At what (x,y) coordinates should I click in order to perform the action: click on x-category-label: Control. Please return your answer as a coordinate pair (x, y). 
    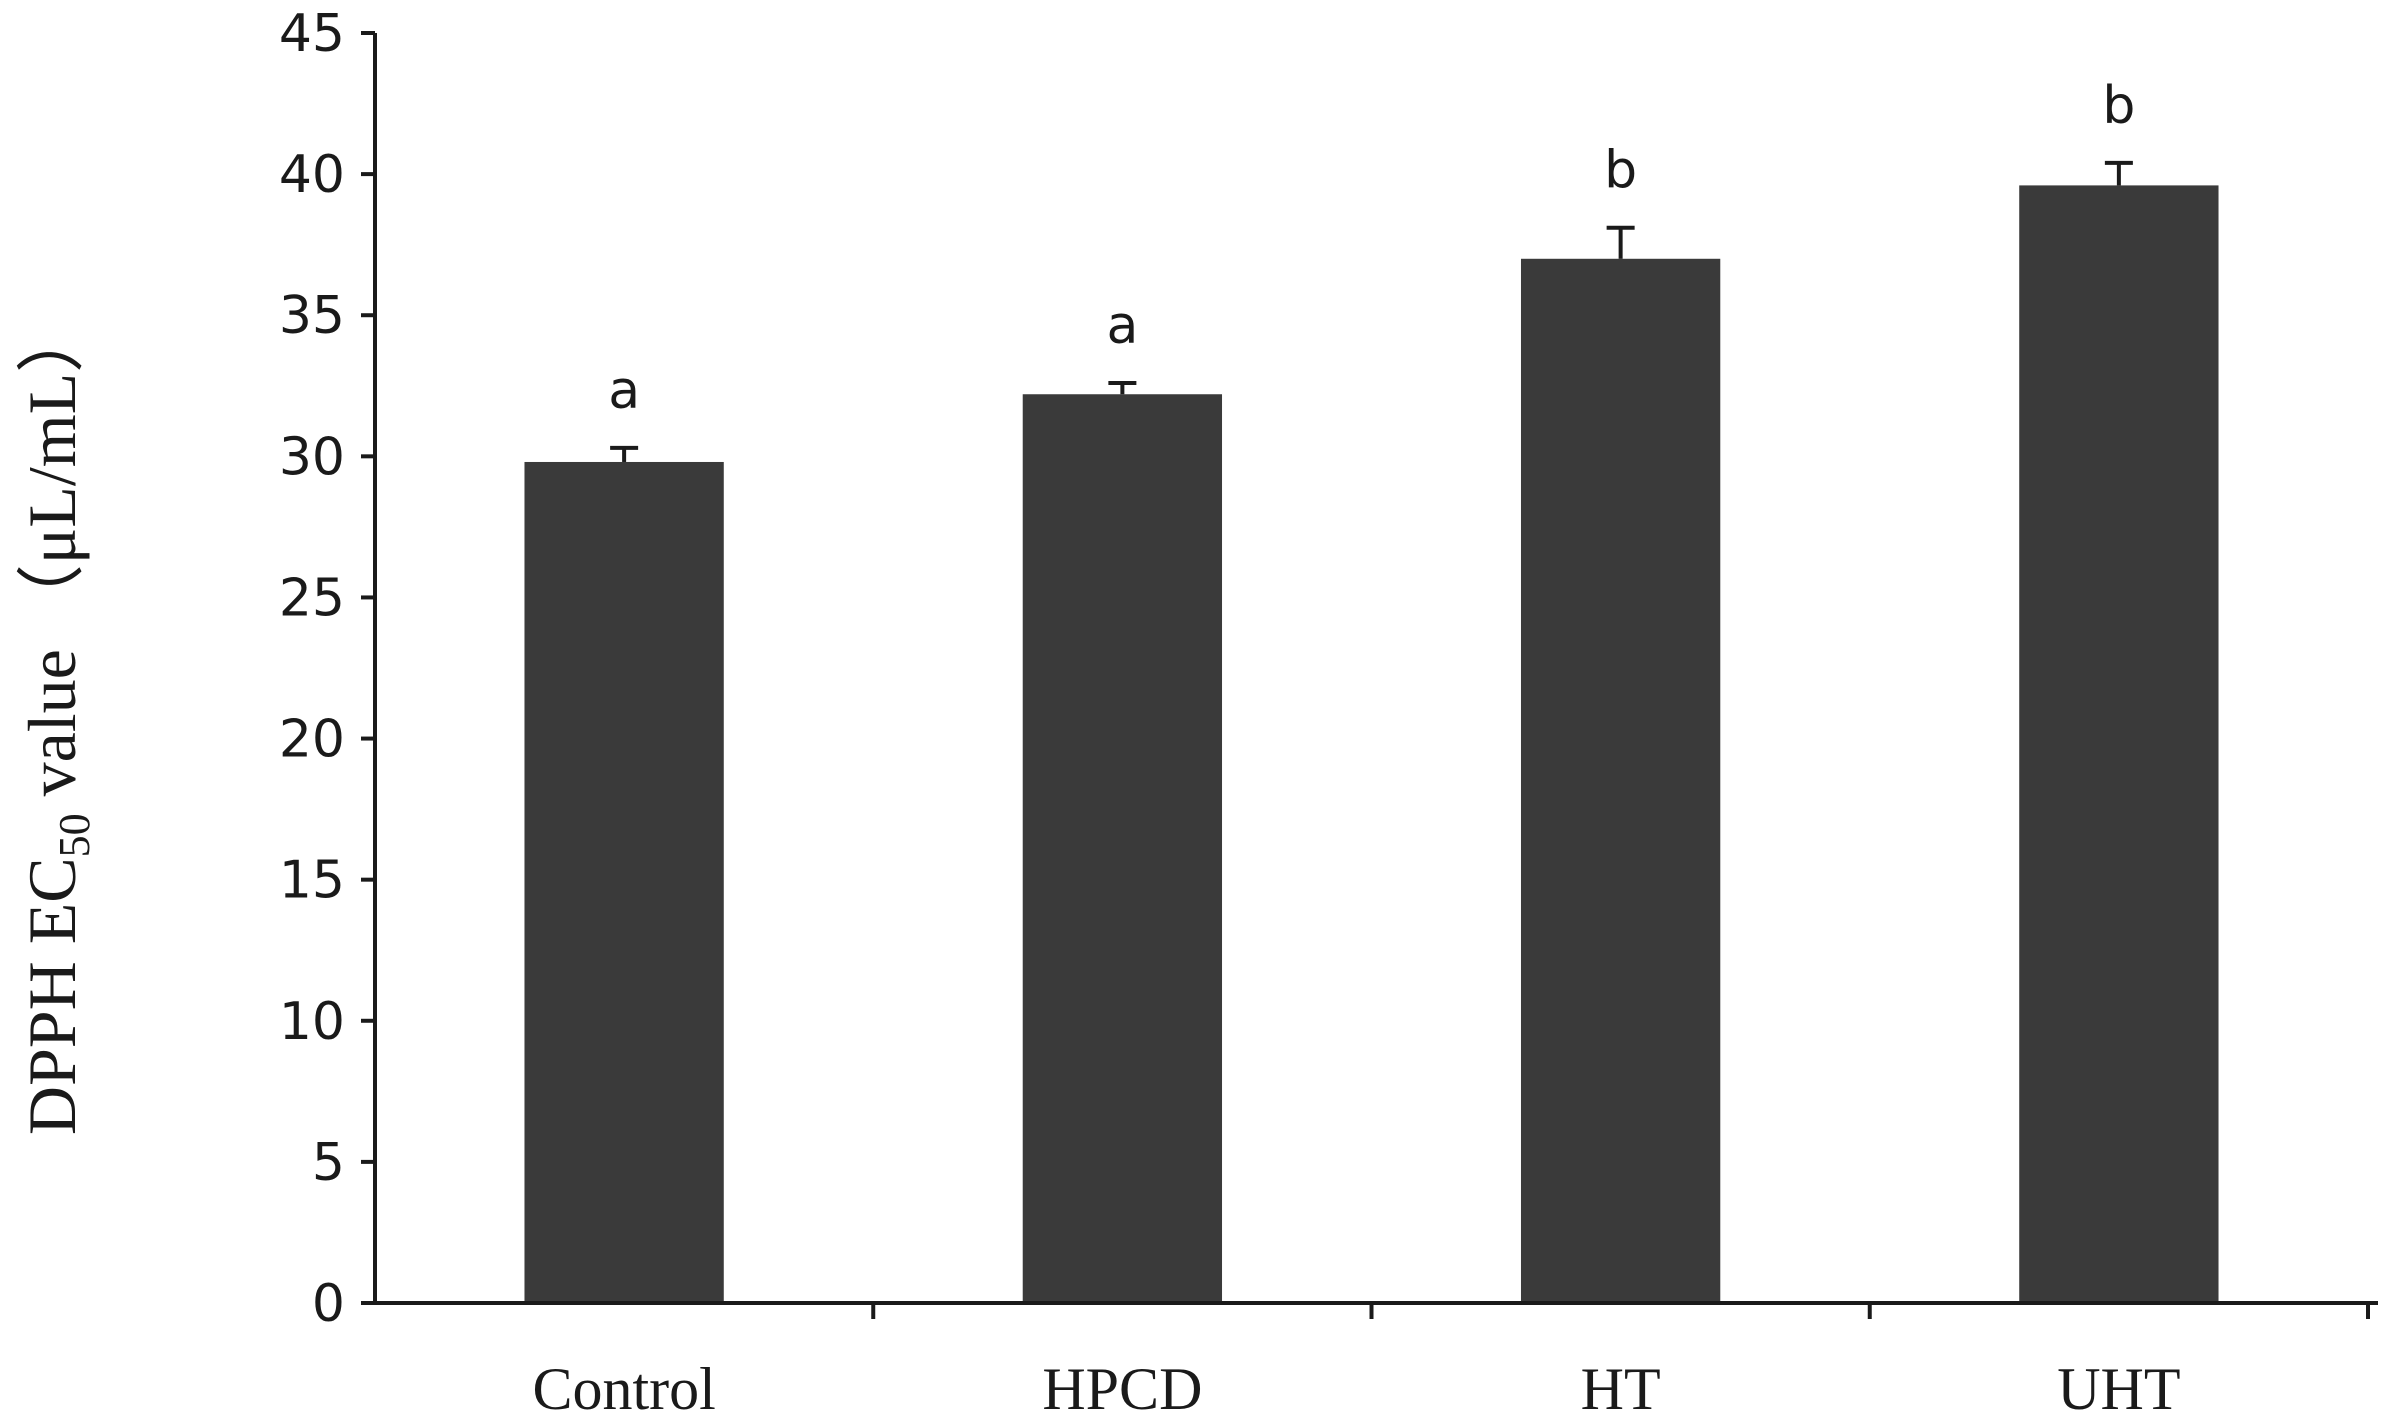
    Looking at the image, I should click on (623, 1389).